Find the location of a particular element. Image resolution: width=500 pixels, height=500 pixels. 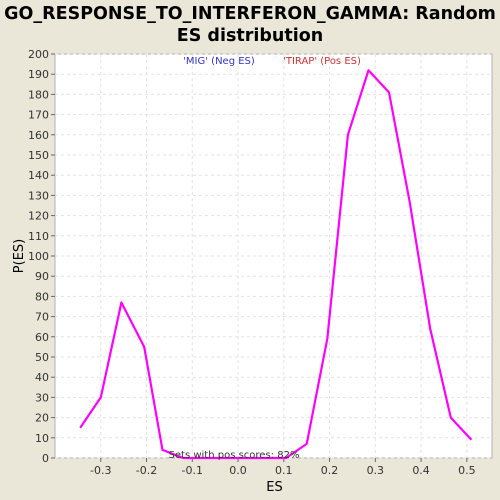

y-tick-label: 80 is located at coordinates (42, 296).